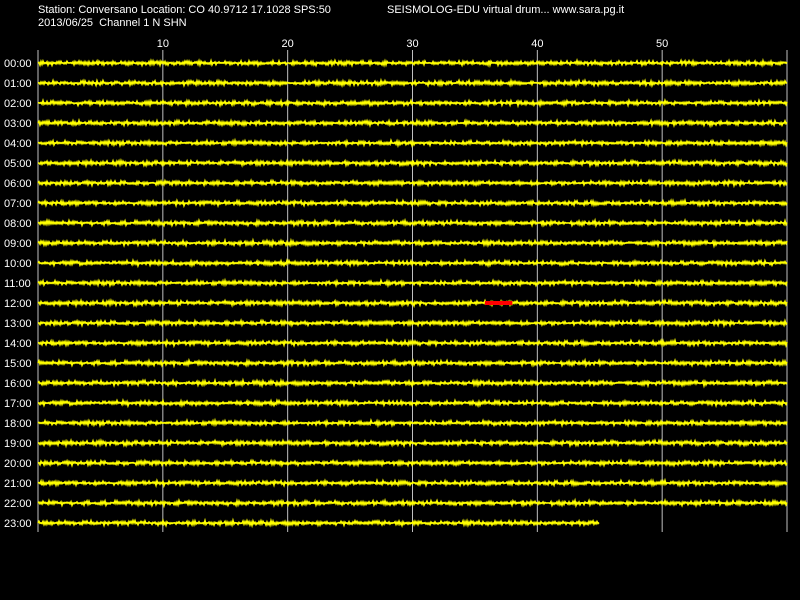  I want to click on hour-label-1600: 16:00, so click(18, 384).